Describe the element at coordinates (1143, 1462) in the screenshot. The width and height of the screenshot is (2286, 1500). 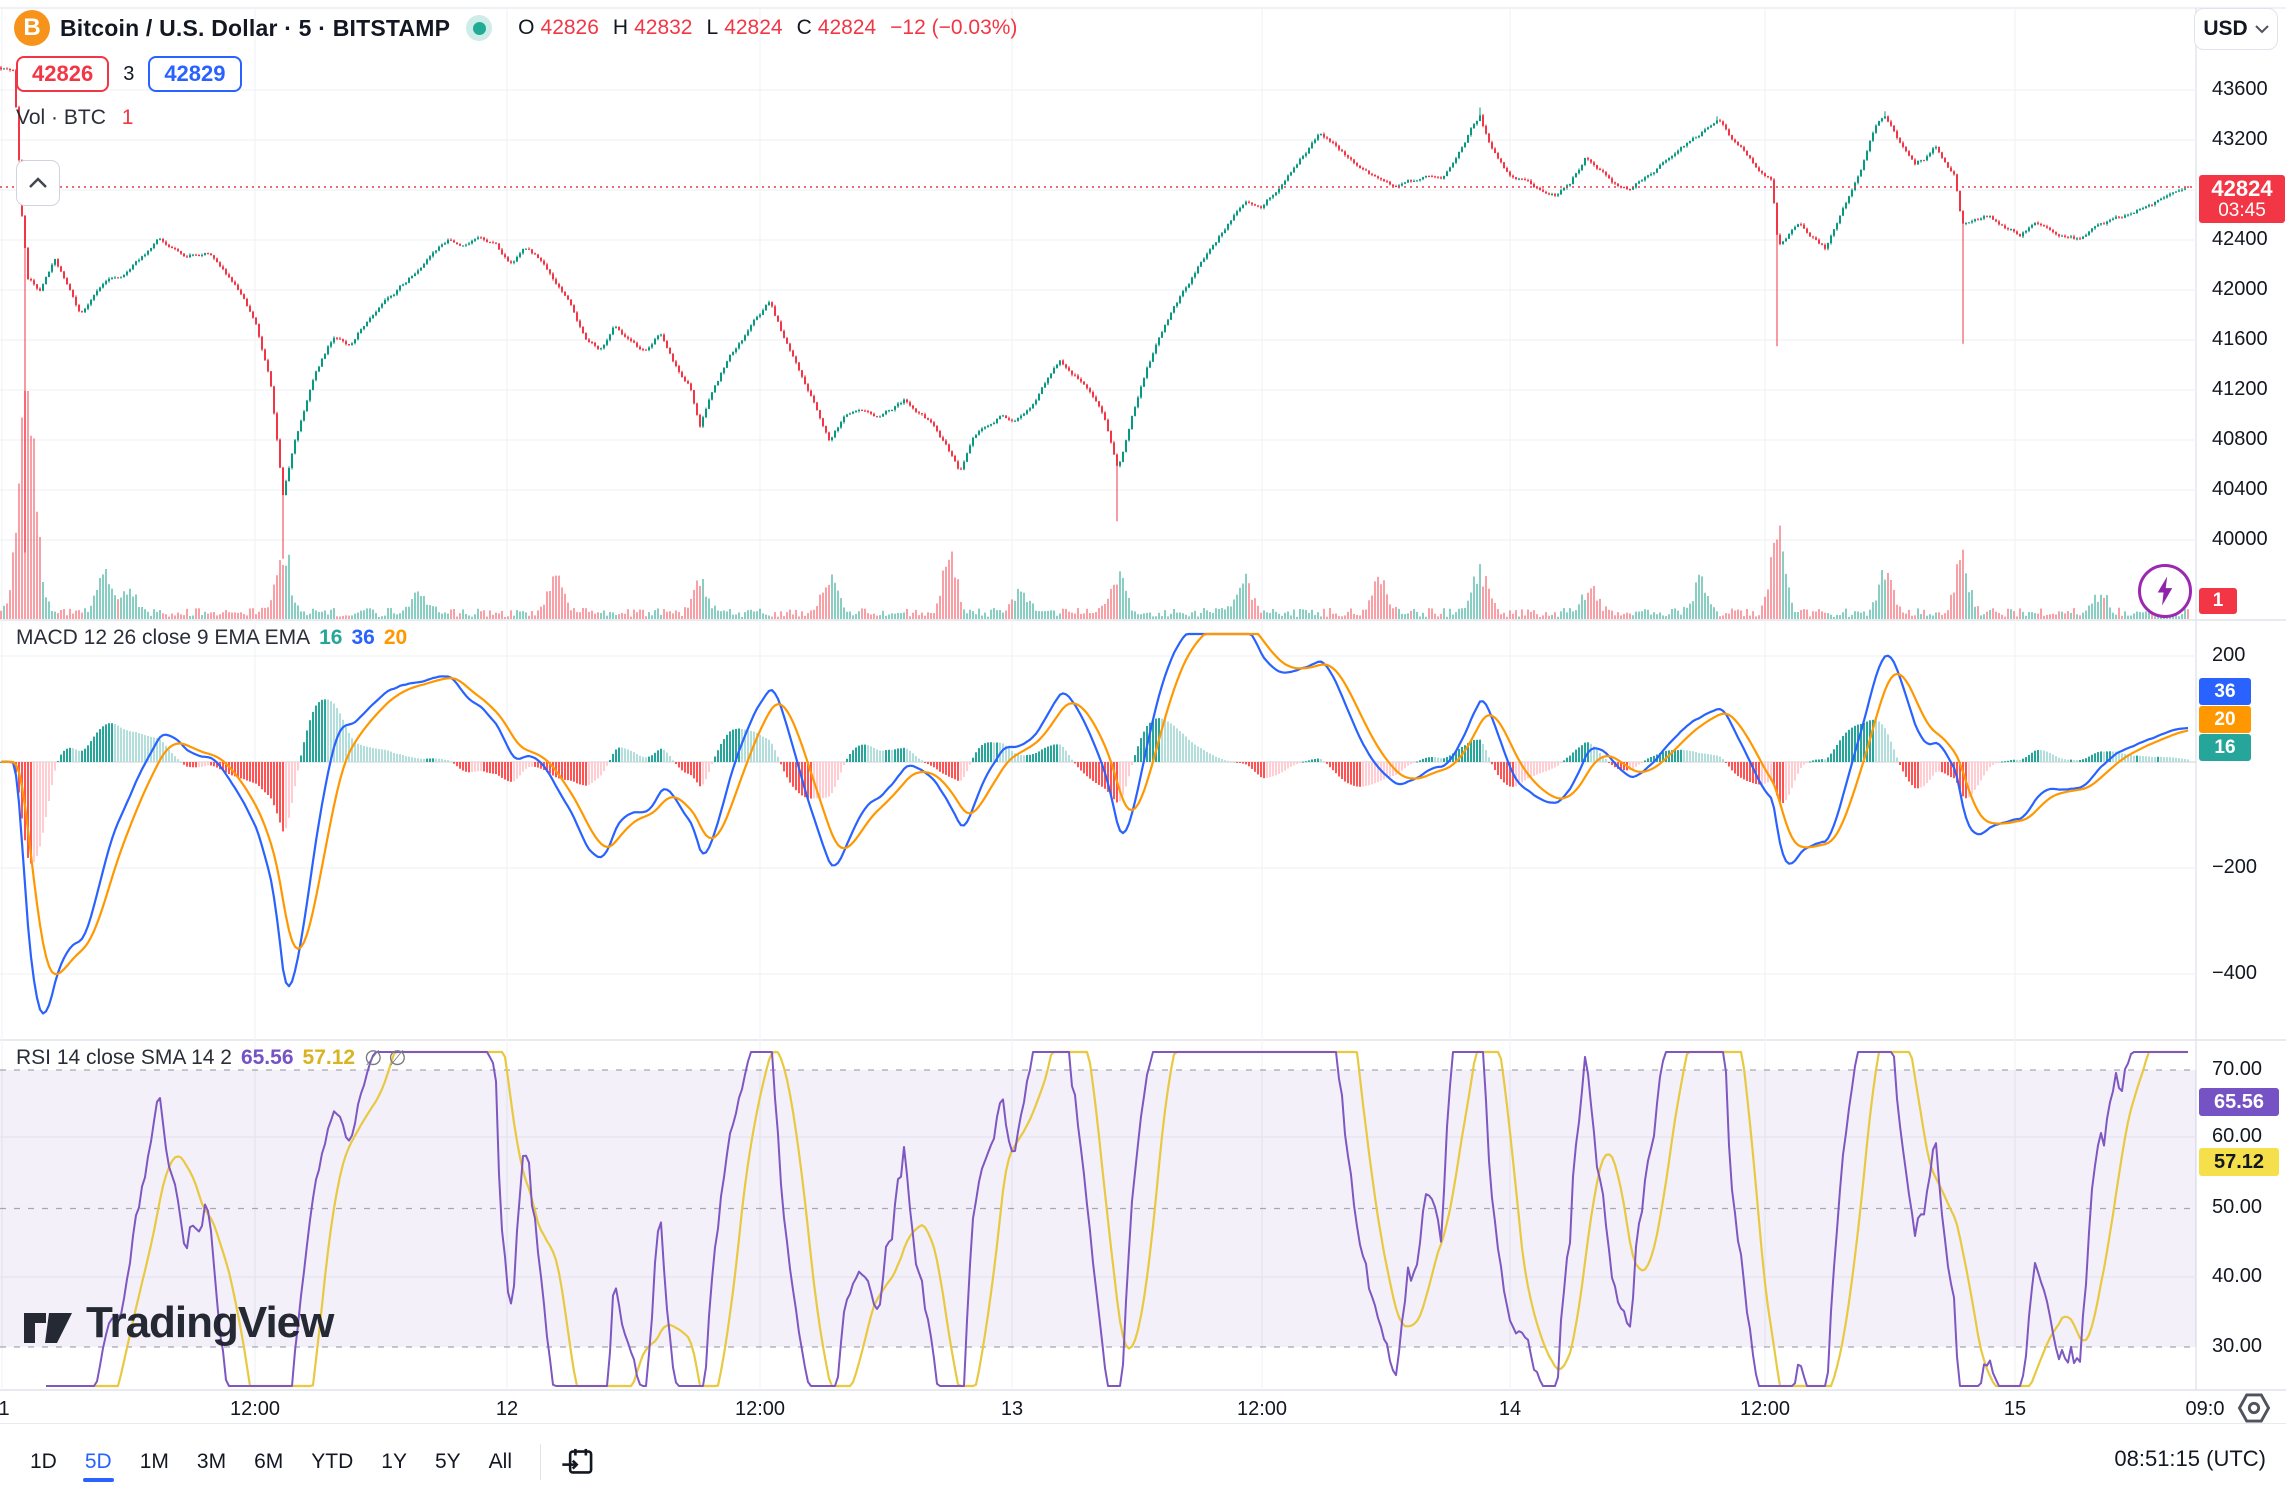
I see `bottom-toolbar: 1D 5D 1M 3M 6M YTD 1Y 5Y All` at that location.